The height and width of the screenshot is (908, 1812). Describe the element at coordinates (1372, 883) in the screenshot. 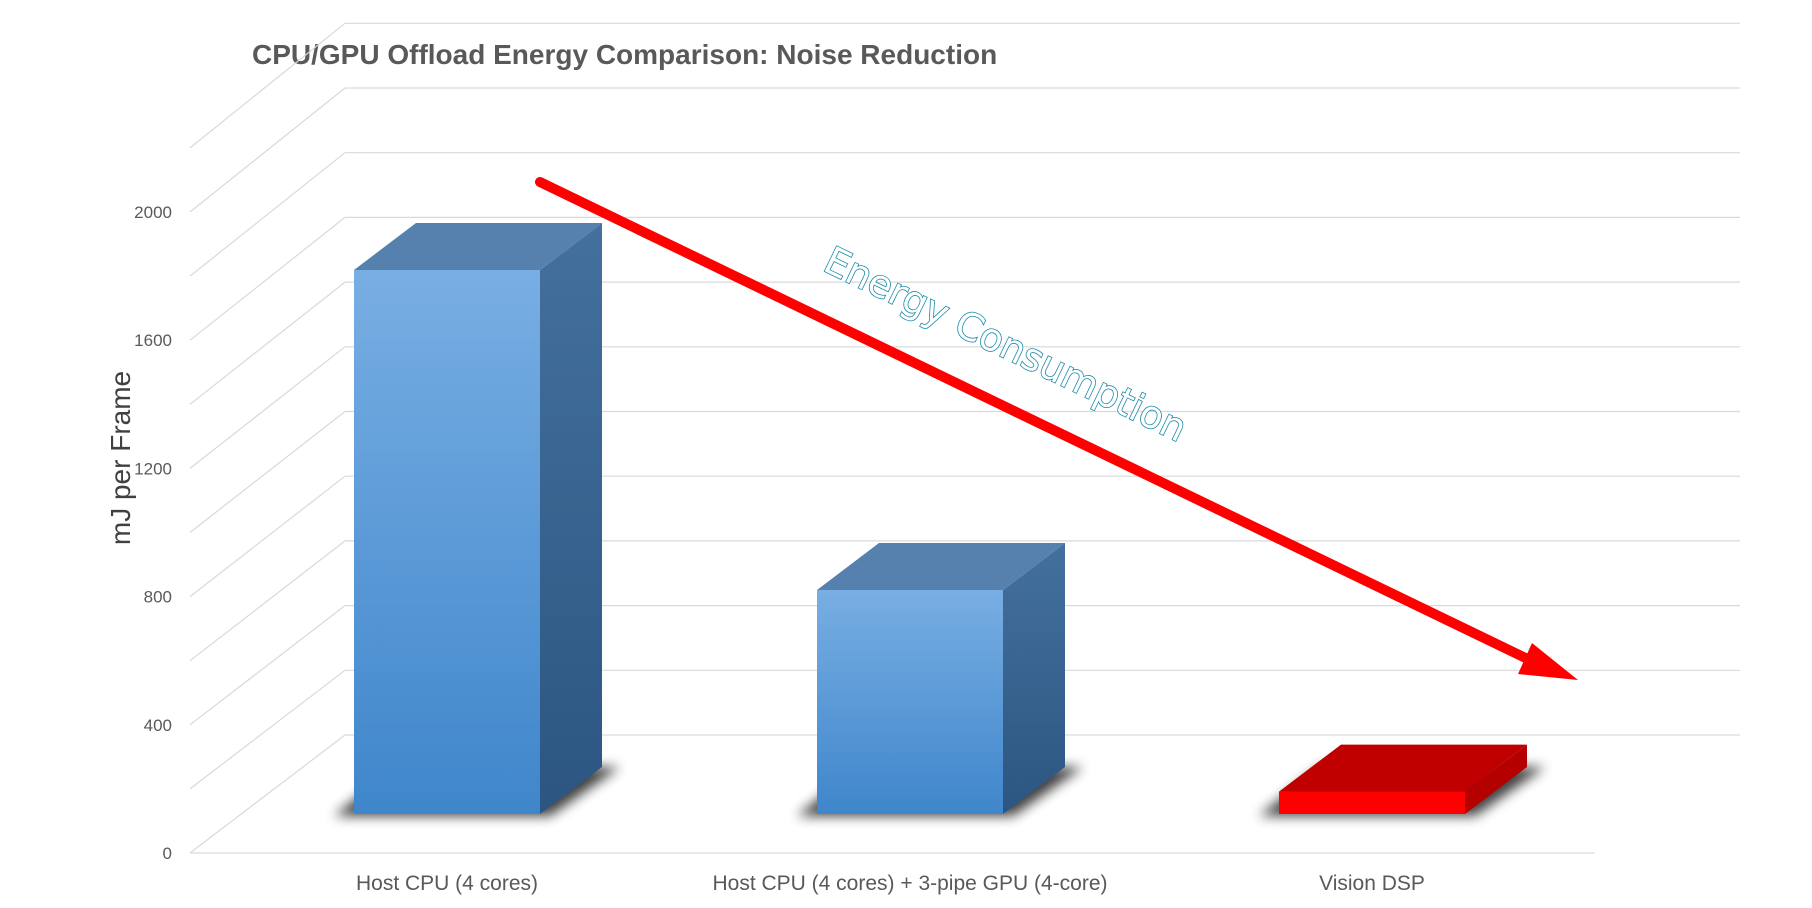

I see `x-category-label: Vision DSP` at that location.